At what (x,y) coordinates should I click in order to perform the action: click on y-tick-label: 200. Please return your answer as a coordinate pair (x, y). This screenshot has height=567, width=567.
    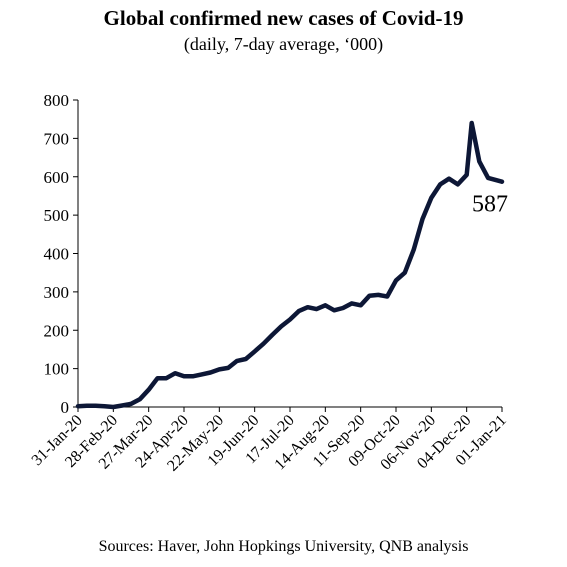
    Looking at the image, I should click on (57, 330).